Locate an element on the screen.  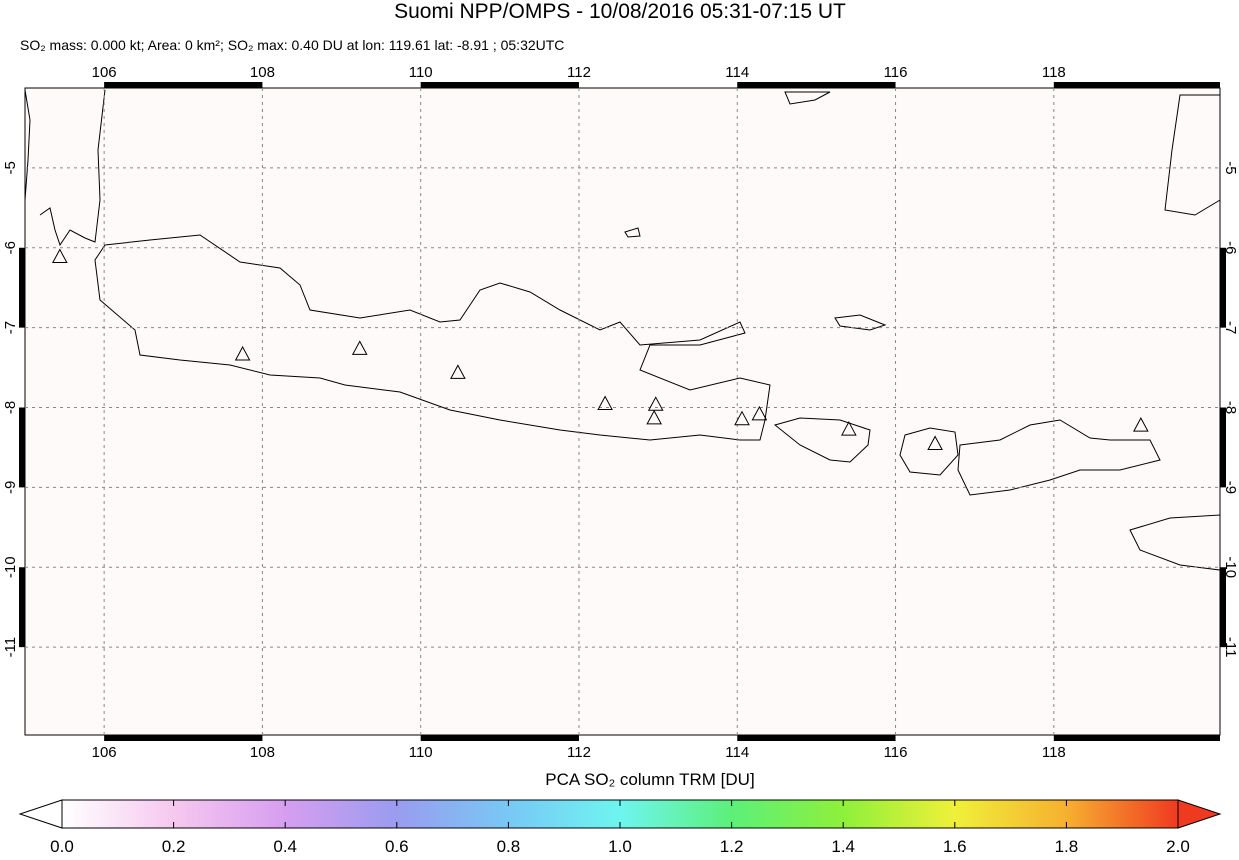
colorbar-min-arrow is located at coordinates (40, 814).